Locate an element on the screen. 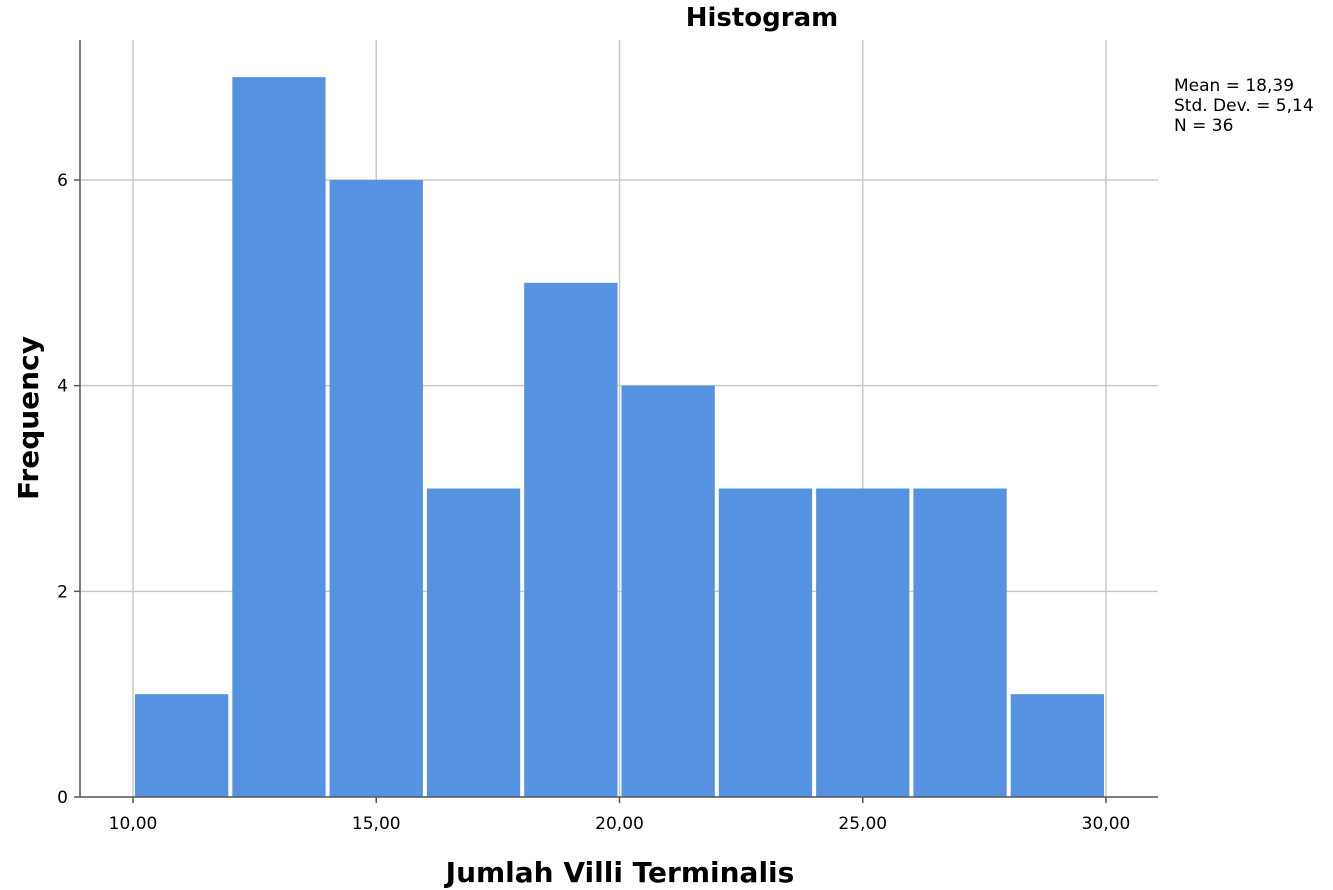 The image size is (1333, 890). statistics-box: Mean = 18,39 Std. Dev. = 5,14 N = 36 is located at coordinates (1244, 106).